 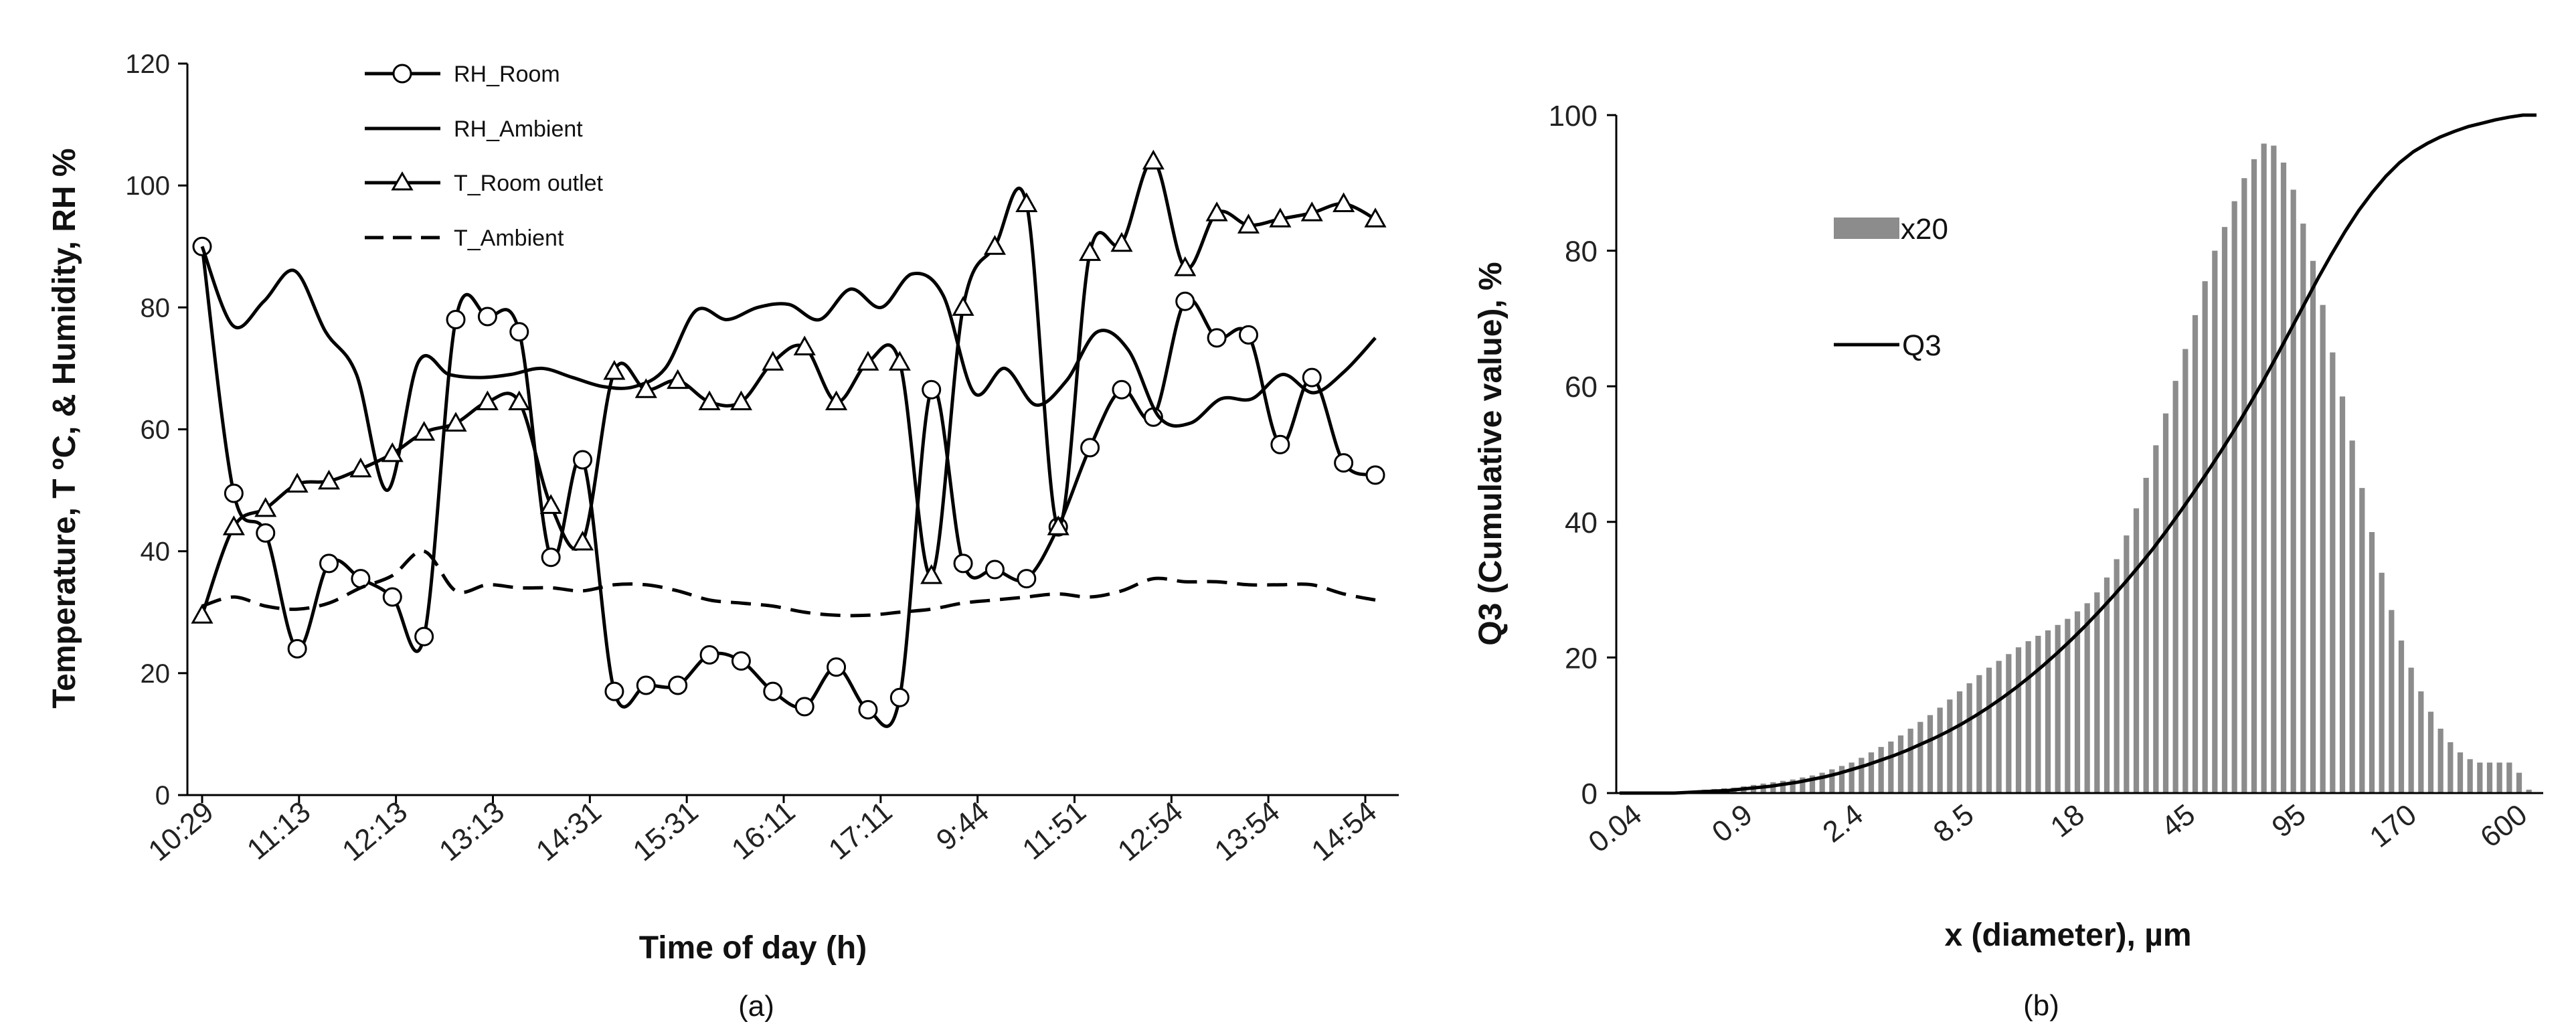 What do you see at coordinates (1953, 824) in the screenshot?
I see `chart-b-x-tick-label: 8.5` at bounding box center [1953, 824].